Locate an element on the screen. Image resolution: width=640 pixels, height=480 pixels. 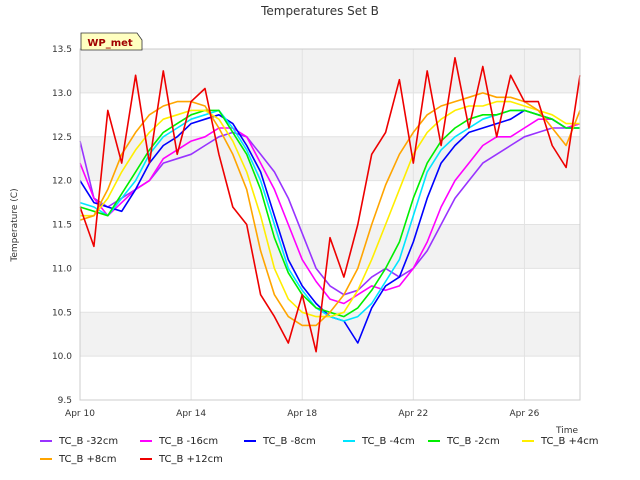
y-tick-label: 9.5 is located at coordinates (65, 401).